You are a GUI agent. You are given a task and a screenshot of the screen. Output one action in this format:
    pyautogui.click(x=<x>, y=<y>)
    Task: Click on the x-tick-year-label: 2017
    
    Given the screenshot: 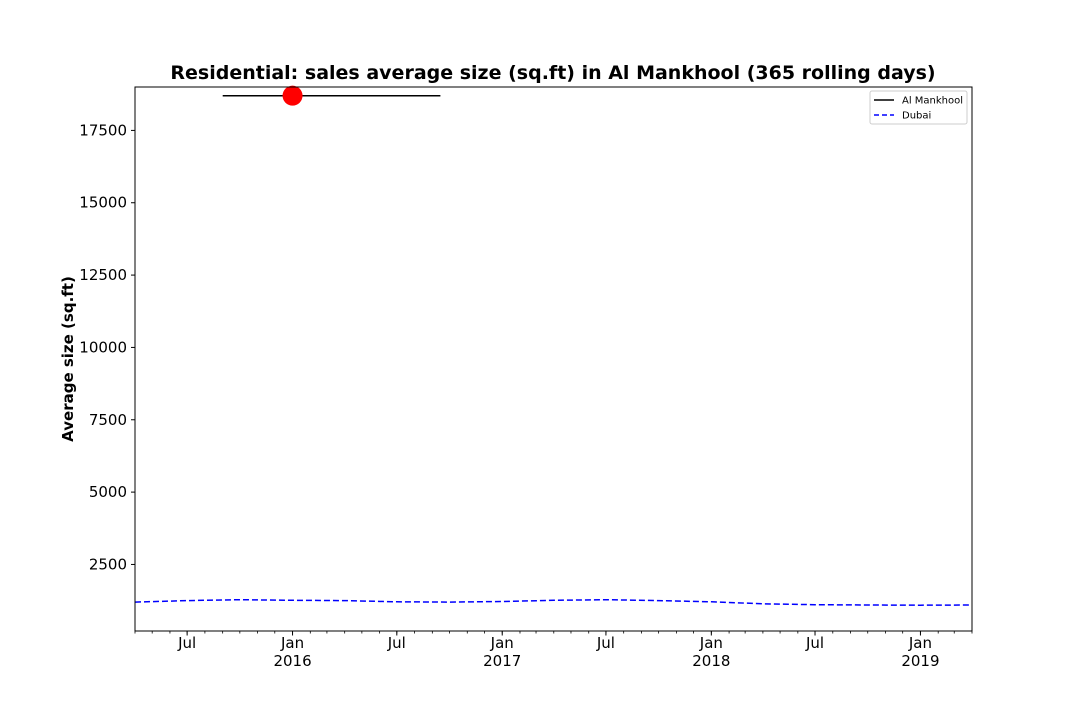 What is the action you would take?
    pyautogui.click(x=502, y=661)
    